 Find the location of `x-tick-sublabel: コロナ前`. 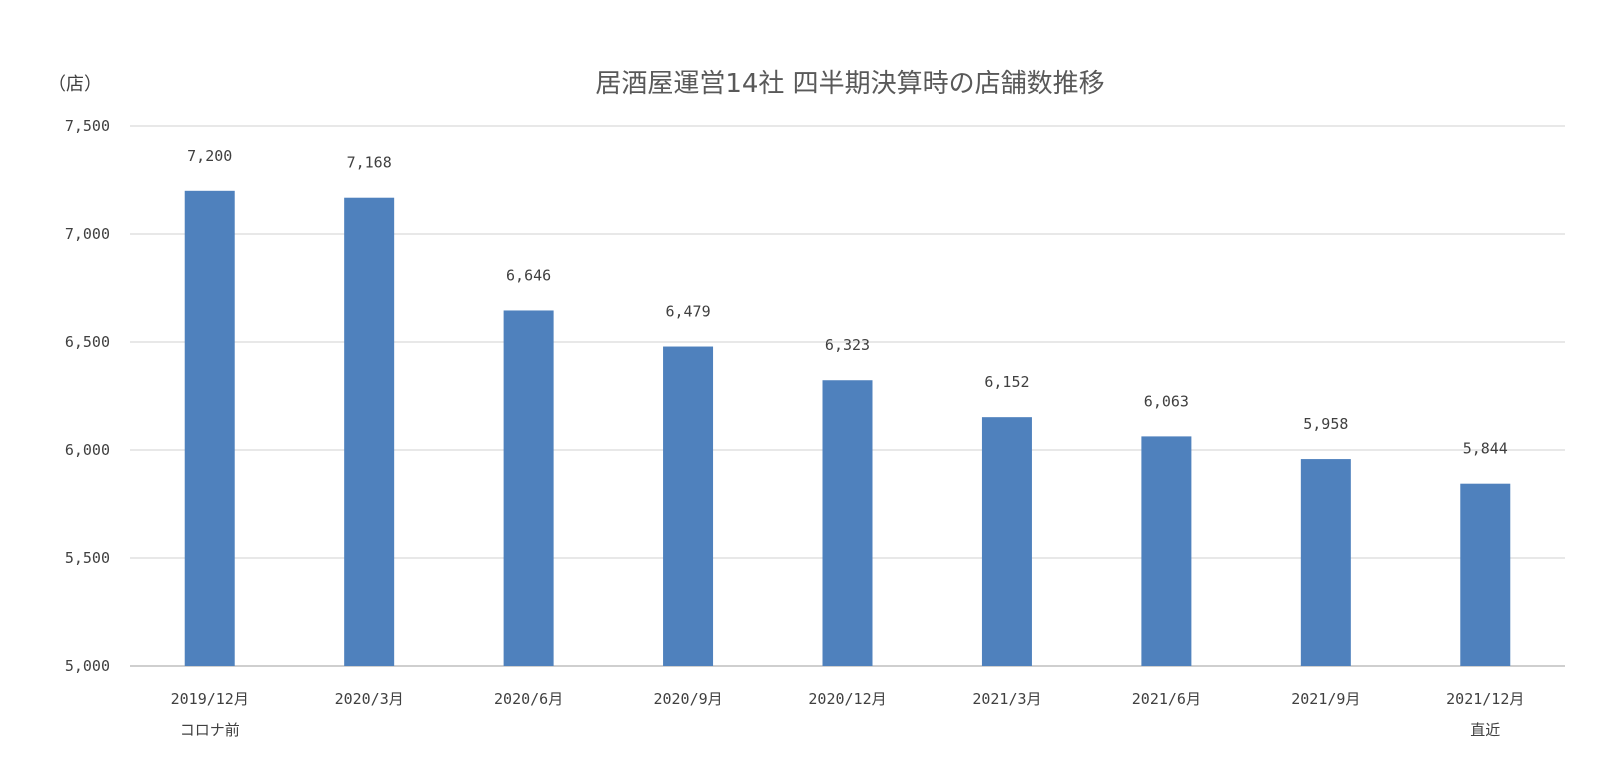

x-tick-sublabel: コロナ前 is located at coordinates (210, 730).